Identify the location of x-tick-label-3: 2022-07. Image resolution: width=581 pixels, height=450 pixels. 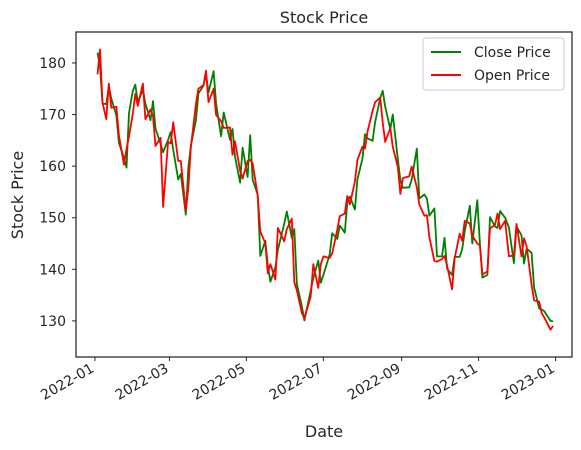
(296, 382).